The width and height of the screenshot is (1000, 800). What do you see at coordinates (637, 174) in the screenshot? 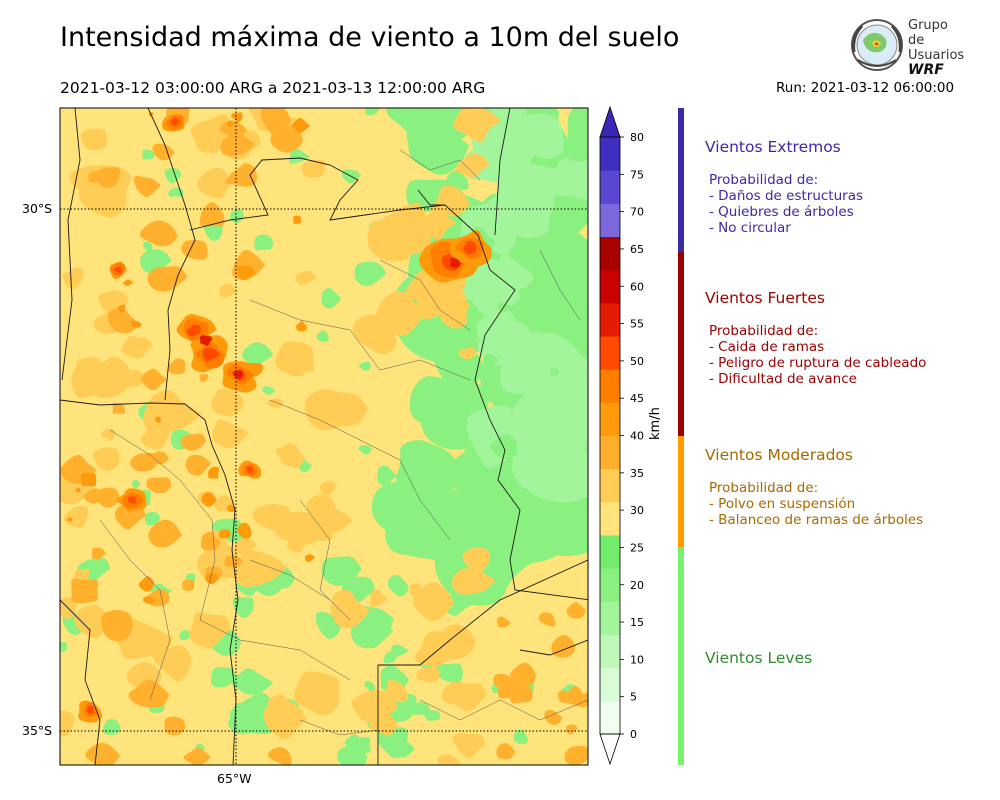
I see `colorbar-tick-label: 75` at bounding box center [637, 174].